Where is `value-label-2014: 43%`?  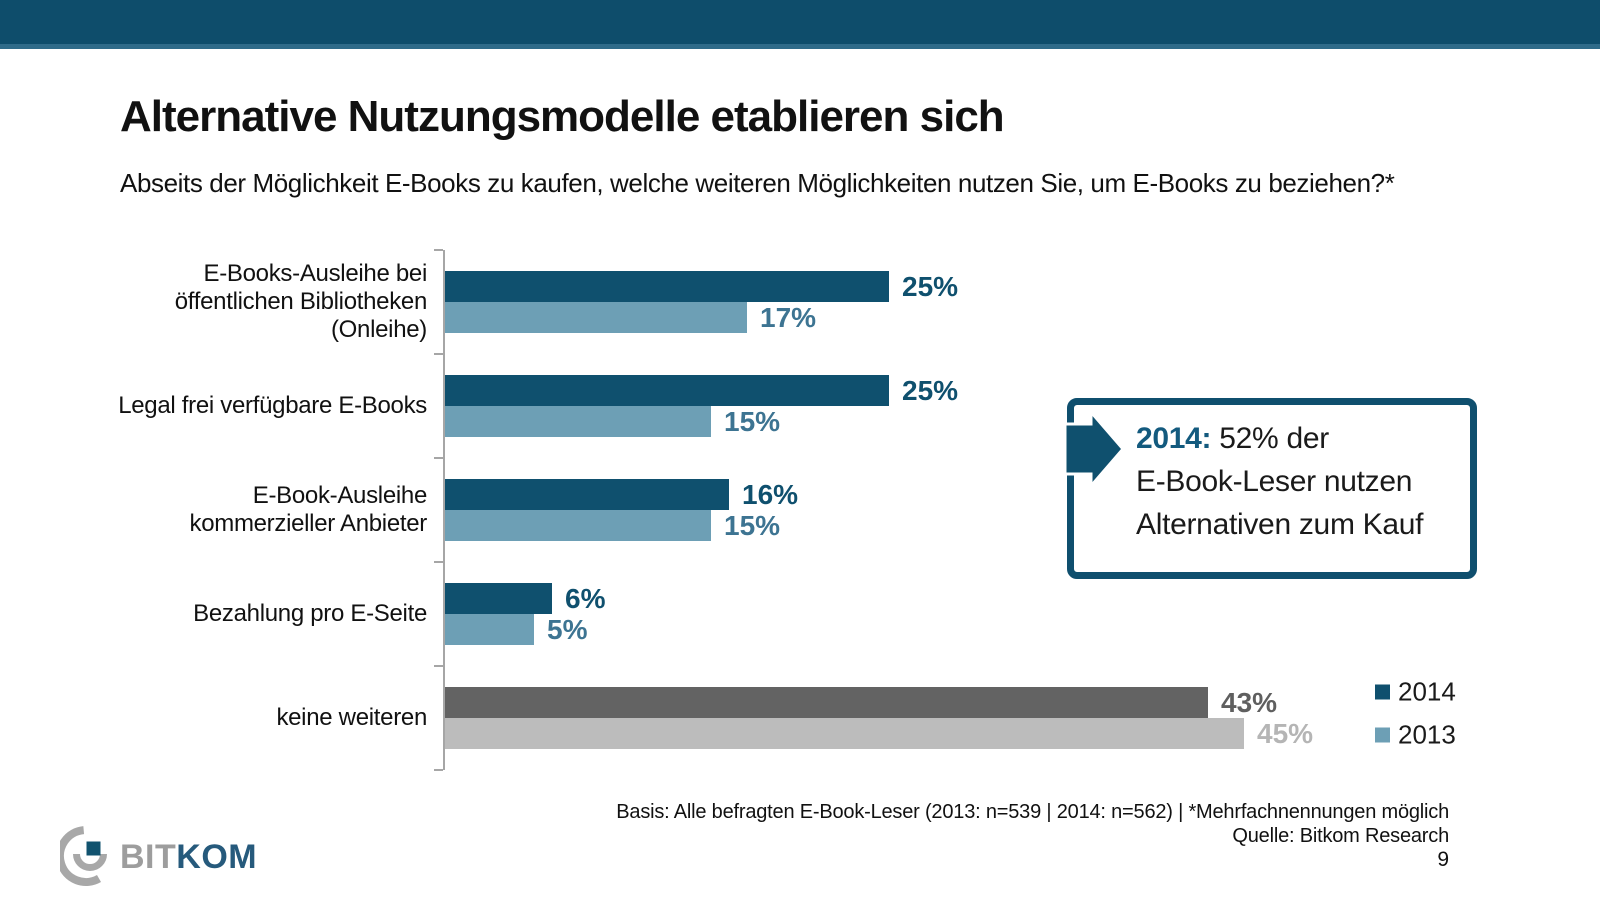 value-label-2014: 43% is located at coordinates (1249, 702).